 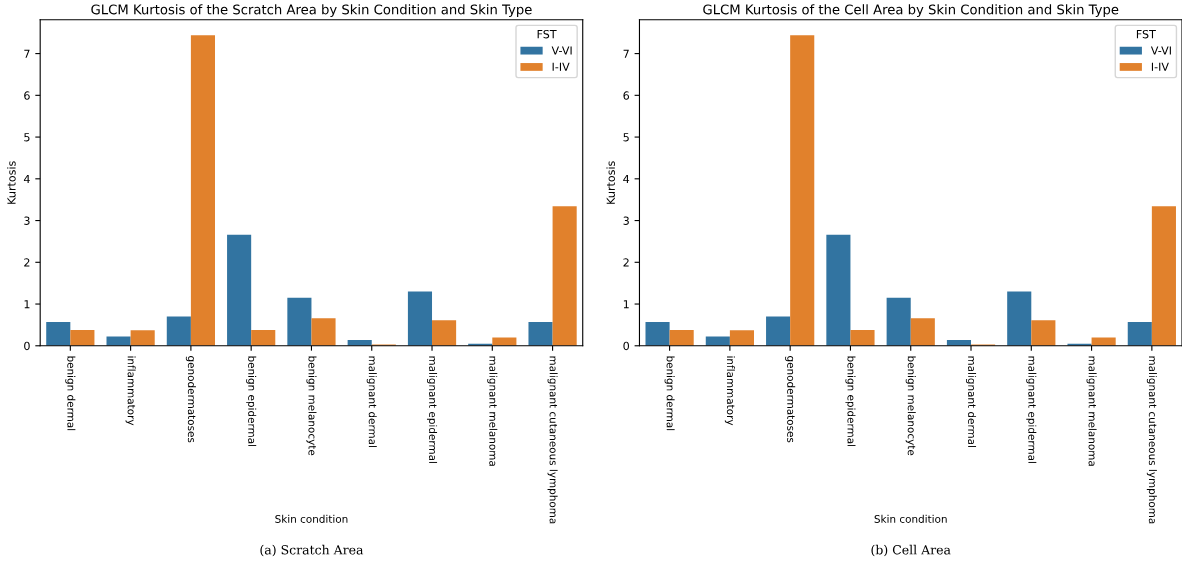 What do you see at coordinates (911, 550) in the screenshot?
I see `text: (b) Cell Area` at bounding box center [911, 550].